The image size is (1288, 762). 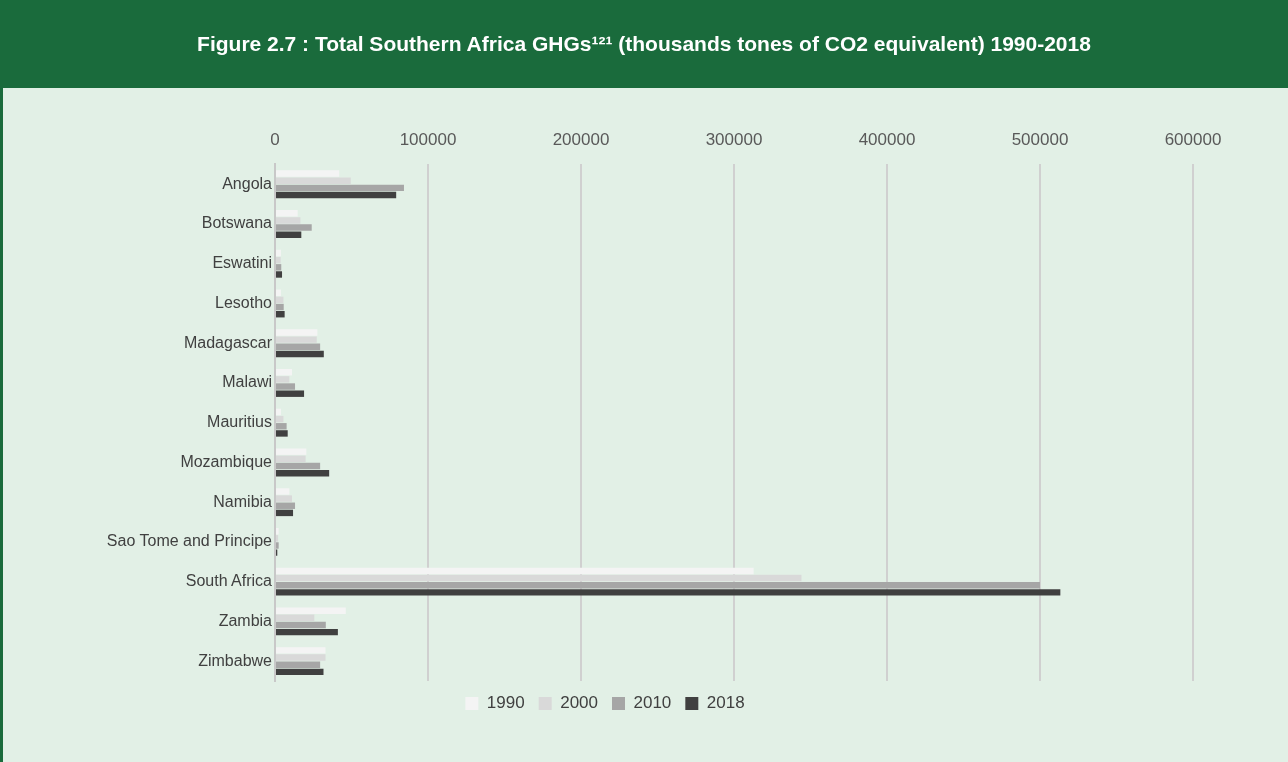 I want to click on y-tick-label: Zambia, so click(x=245, y=620).